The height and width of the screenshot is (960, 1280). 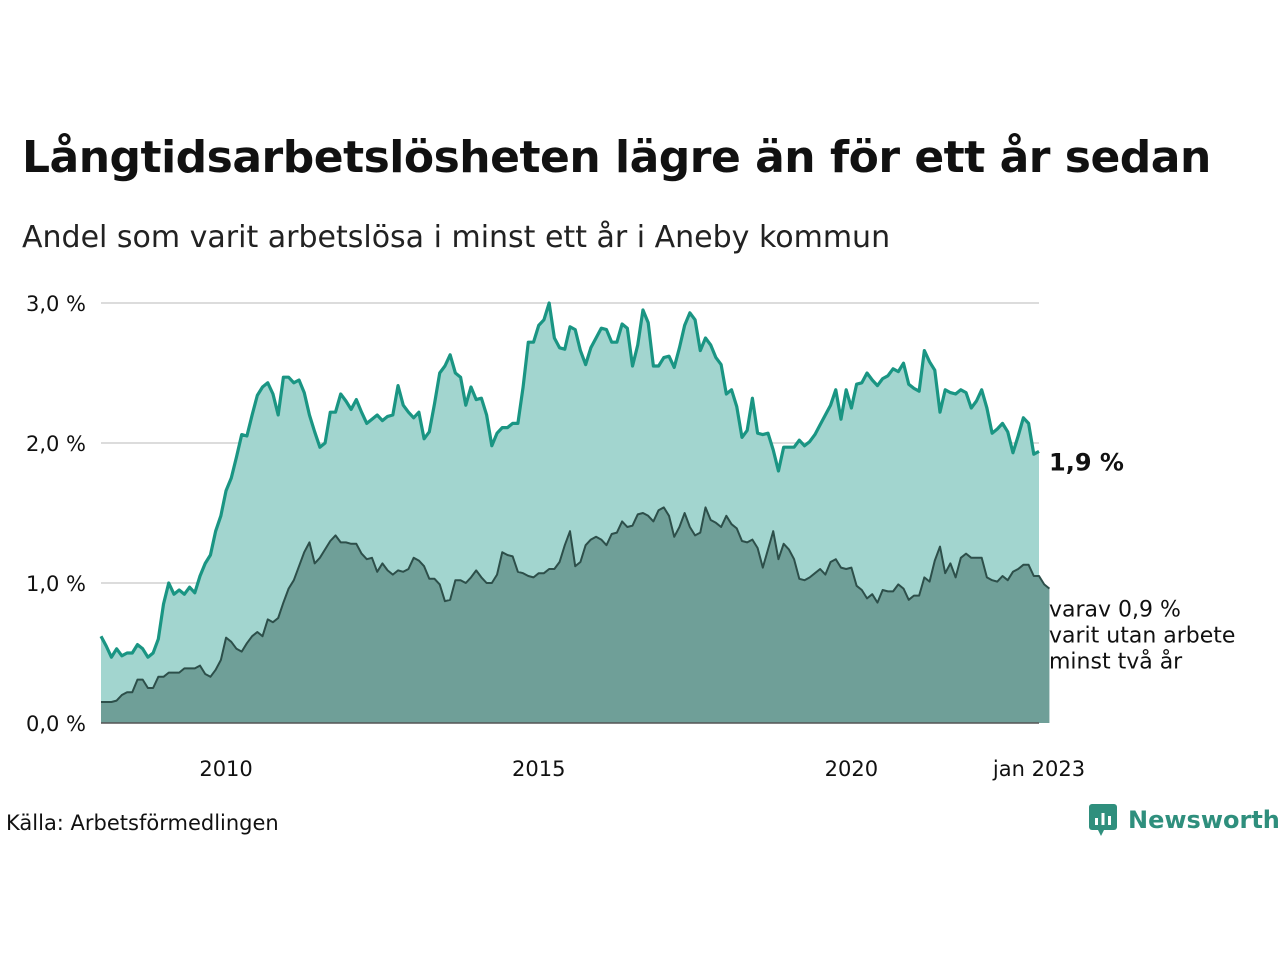 What do you see at coordinates (1142, 636) in the screenshot?
I see `end-label-two-years-line: varit utan arbete` at bounding box center [1142, 636].